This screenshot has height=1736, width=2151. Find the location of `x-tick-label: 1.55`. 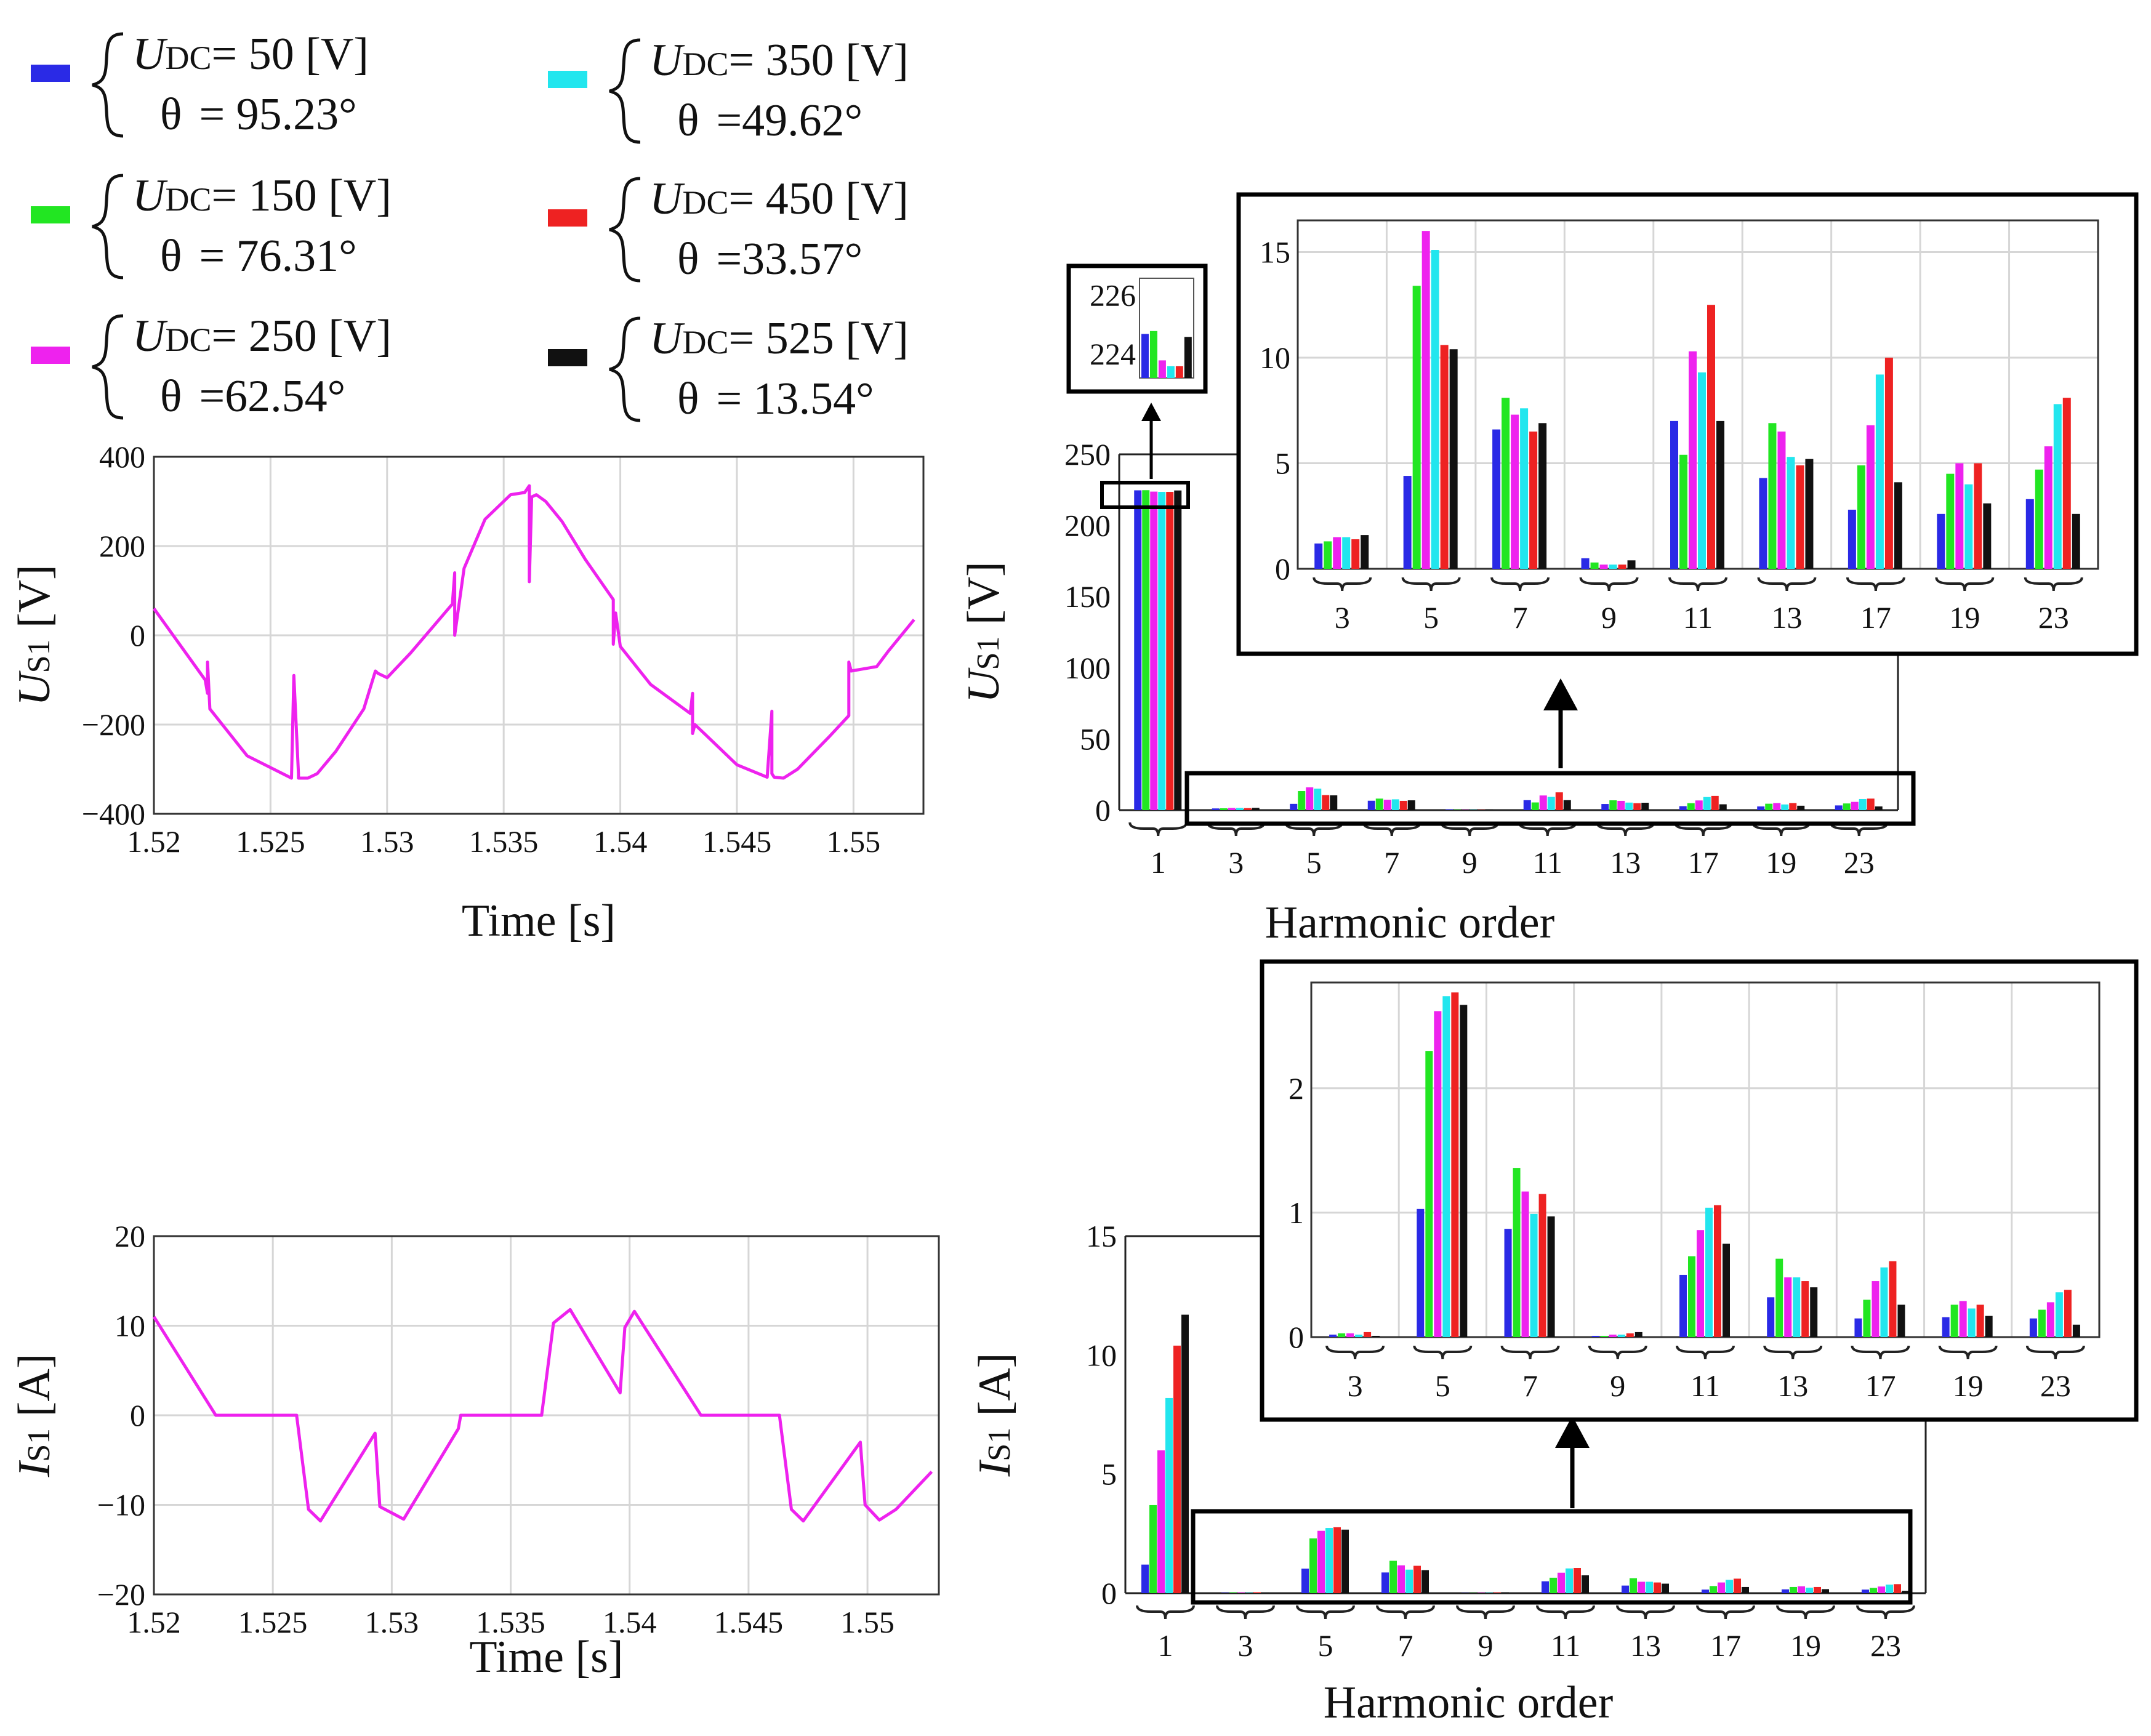

x-tick-label: 1.55 is located at coordinates (854, 842).